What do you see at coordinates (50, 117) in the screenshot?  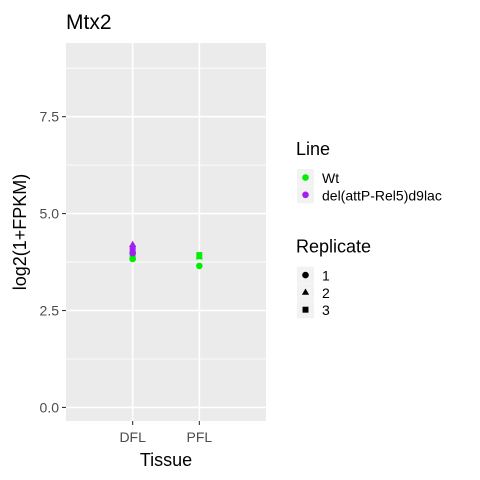 I see `y-tick-label: 7.5` at bounding box center [50, 117].